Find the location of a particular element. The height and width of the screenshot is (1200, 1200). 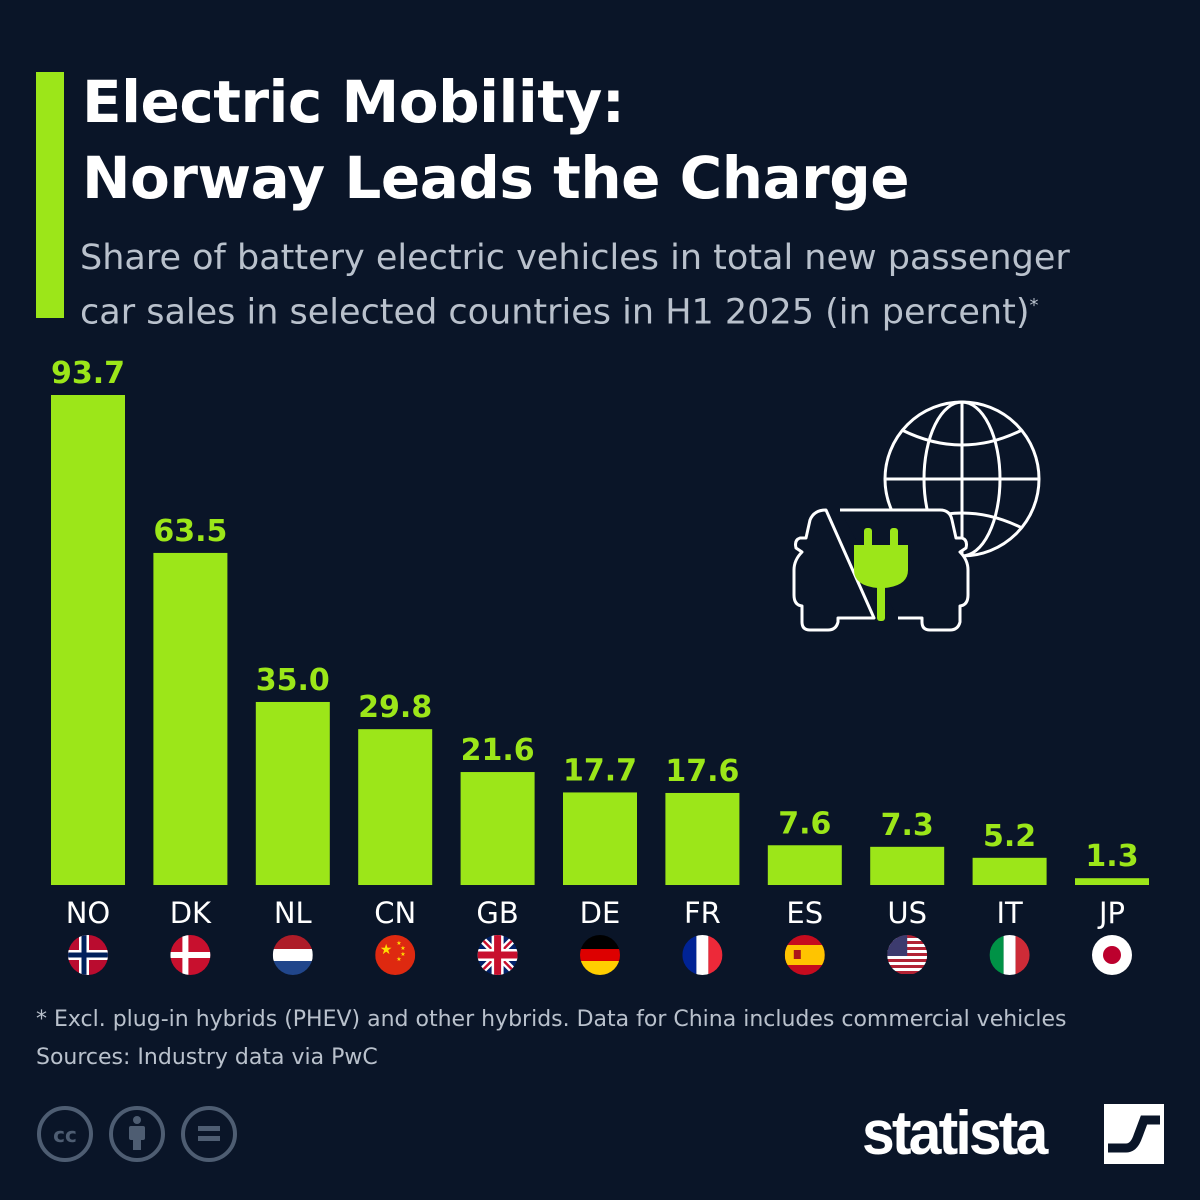

data-label: 1.3 is located at coordinates (1111, 856).